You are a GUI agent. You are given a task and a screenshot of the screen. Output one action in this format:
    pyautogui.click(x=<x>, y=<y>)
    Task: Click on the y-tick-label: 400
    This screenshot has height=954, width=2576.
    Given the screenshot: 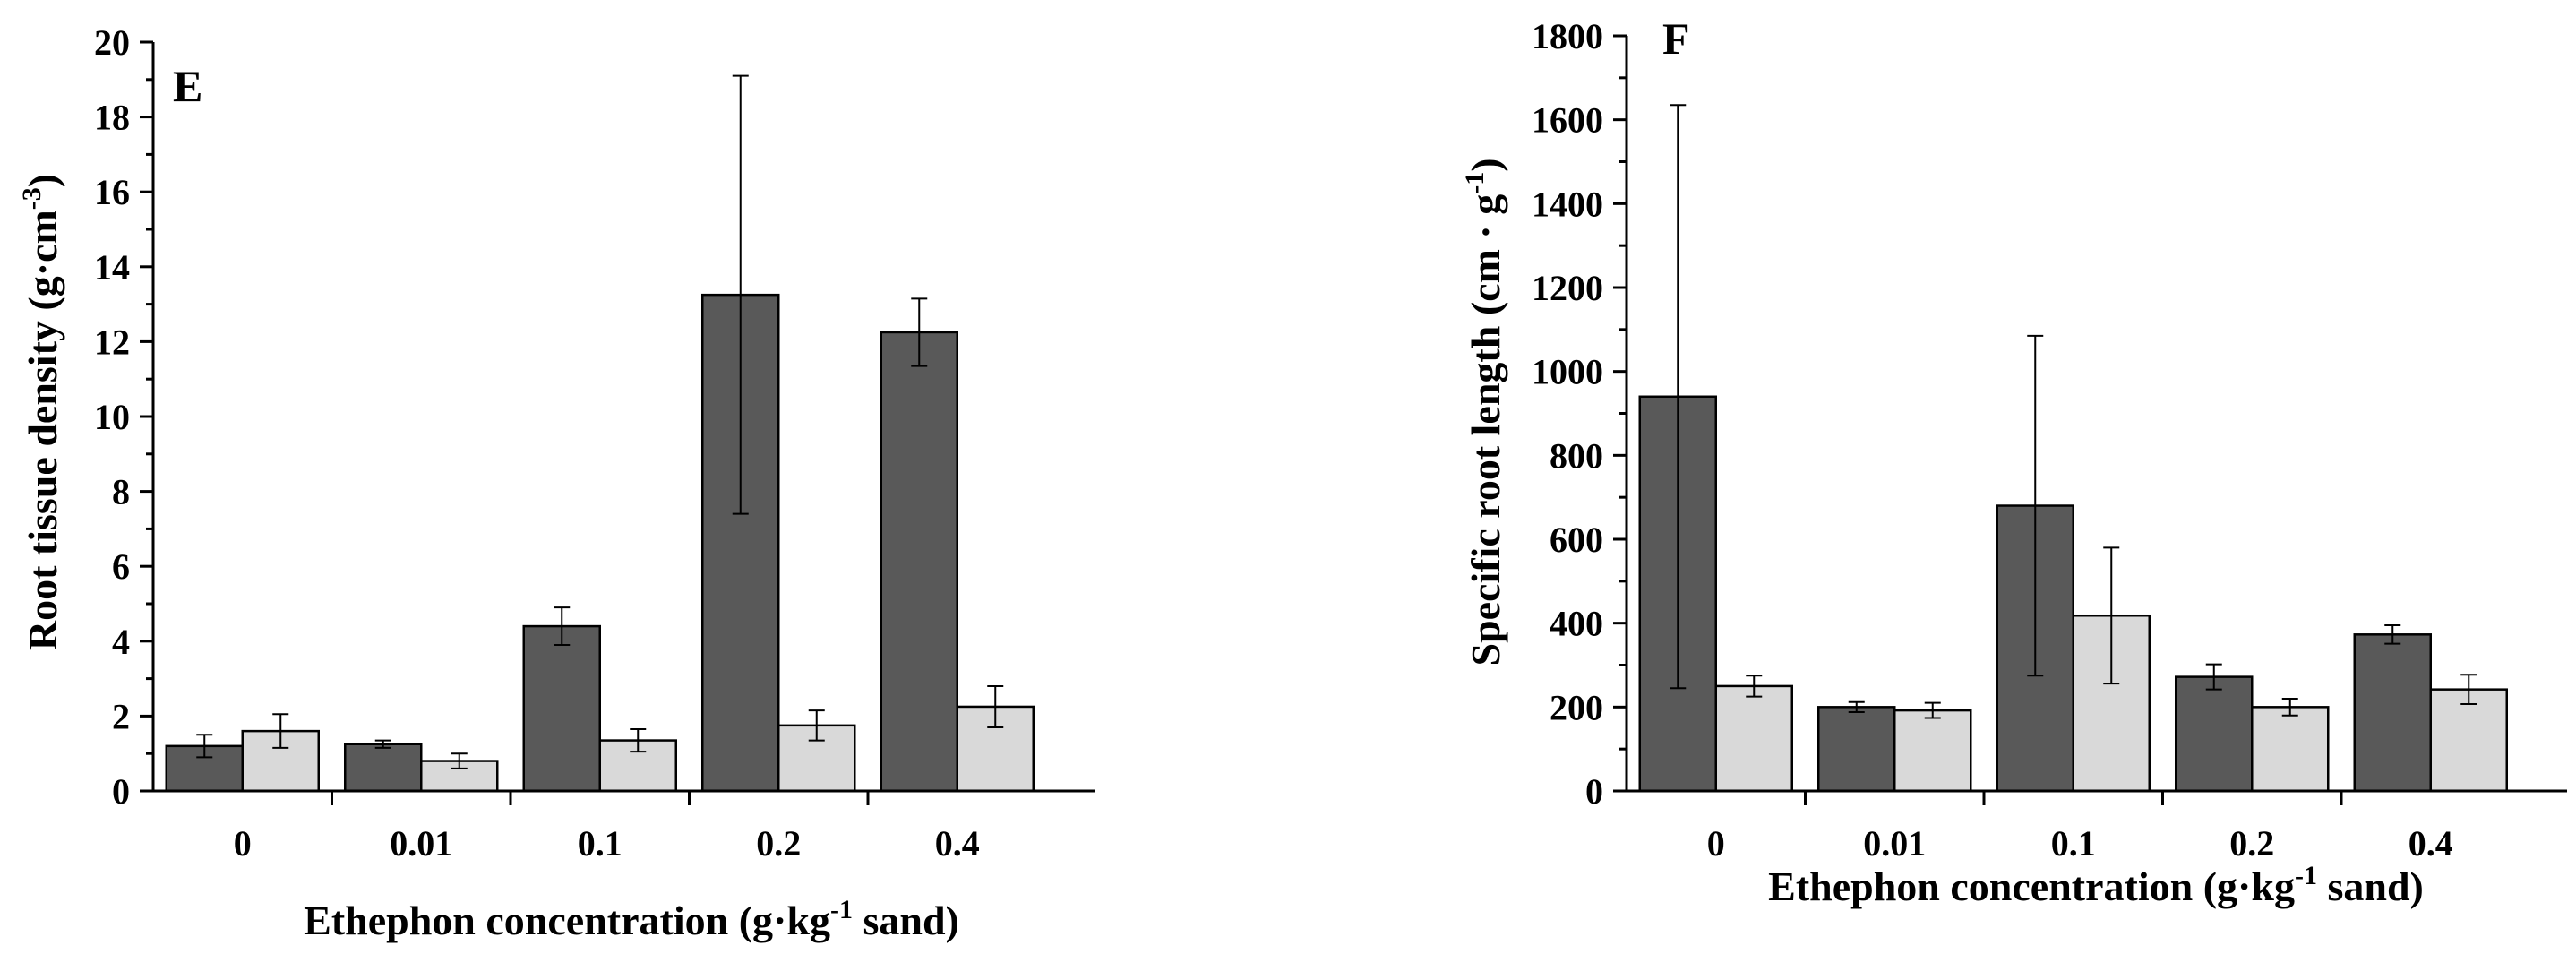 What is the action you would take?
    pyautogui.click(x=1576, y=624)
    